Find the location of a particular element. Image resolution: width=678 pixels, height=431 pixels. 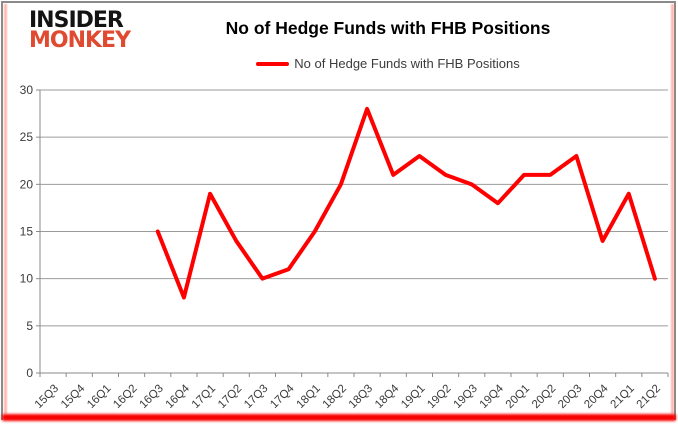

x-tick-label: 17Q2 is located at coordinates (230, 397).